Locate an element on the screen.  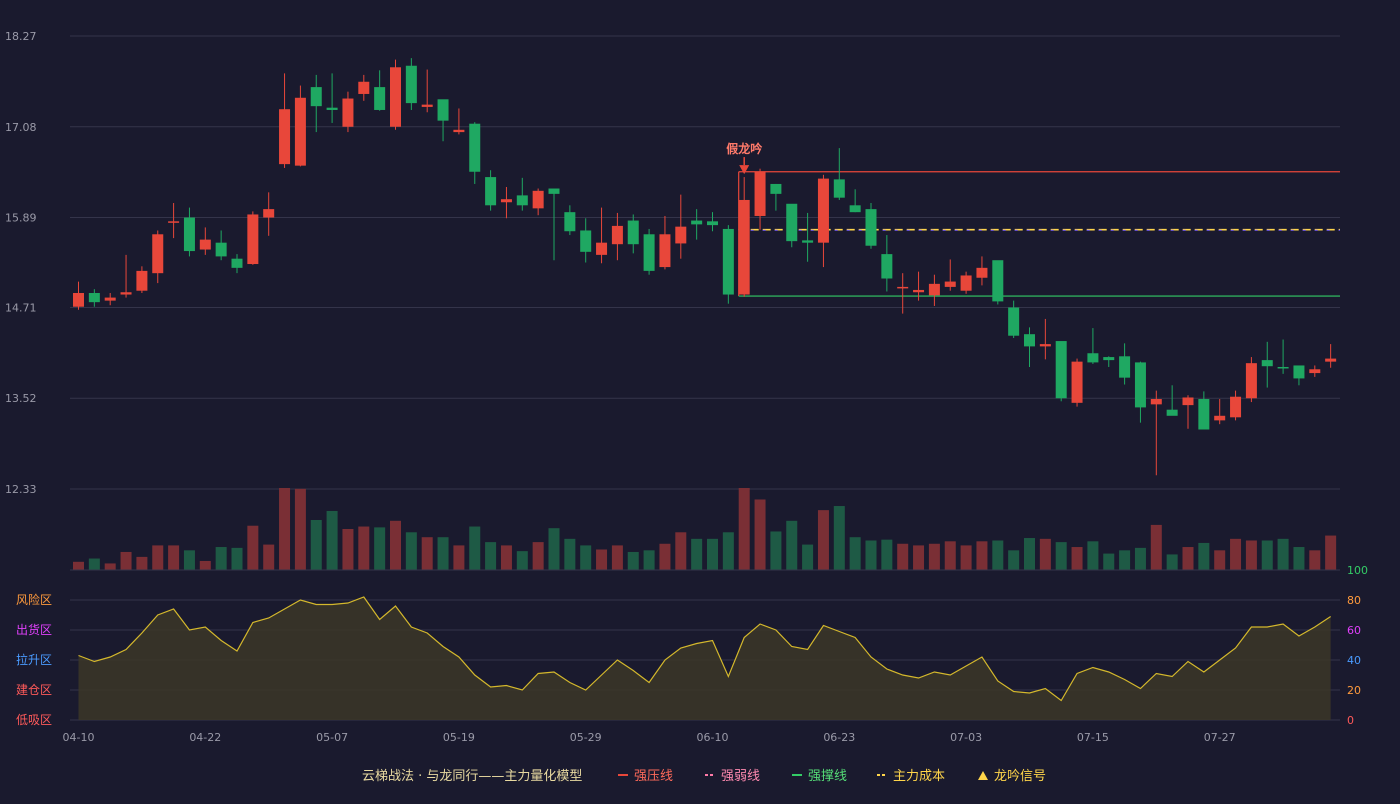
x-tick-label: 07-03 is located at coordinates (966, 737).